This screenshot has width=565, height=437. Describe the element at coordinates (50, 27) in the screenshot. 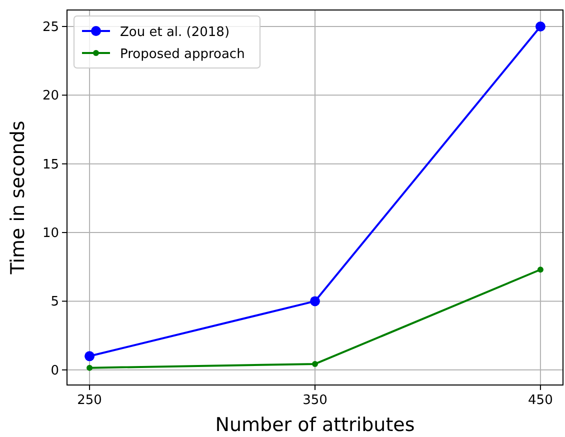

I see `y-tick-label: 25` at that location.